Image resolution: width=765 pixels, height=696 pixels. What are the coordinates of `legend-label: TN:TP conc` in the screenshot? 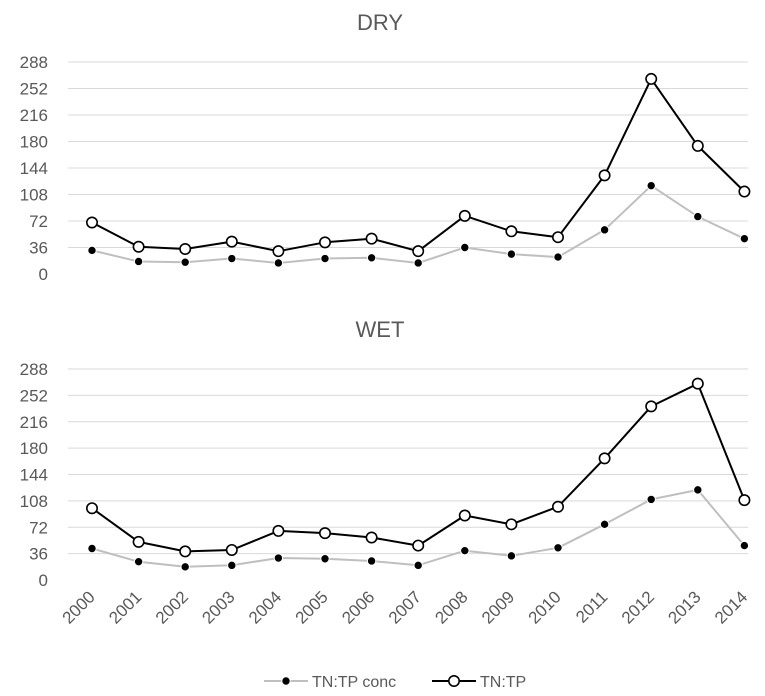 It's located at (354, 682).